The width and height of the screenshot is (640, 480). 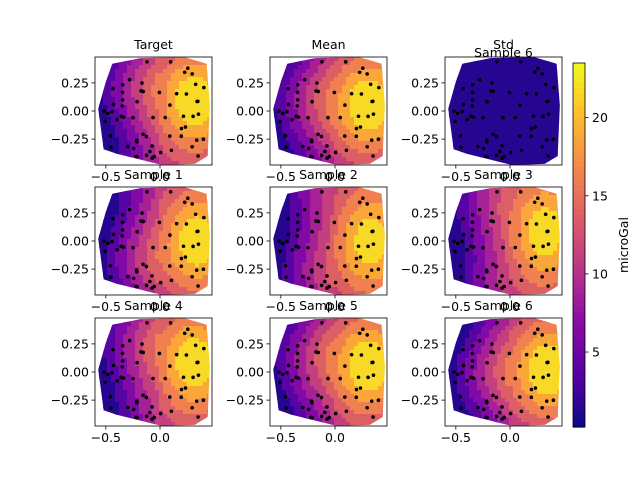 What do you see at coordinates (328, 44) in the screenshot?
I see `panel-title: Mean` at bounding box center [328, 44].